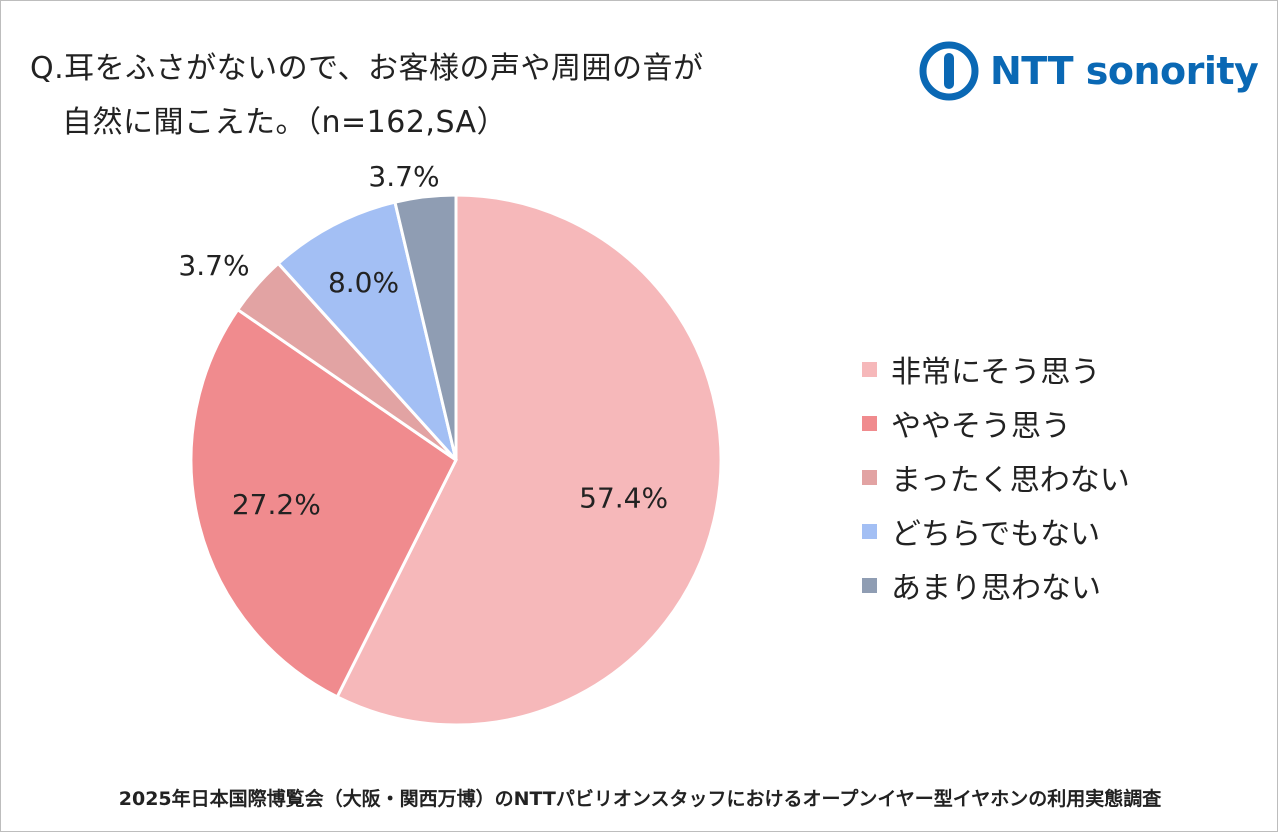  What do you see at coordinates (996, 534) in the screenshot?
I see `legend-label: どちらでもない` at bounding box center [996, 534].